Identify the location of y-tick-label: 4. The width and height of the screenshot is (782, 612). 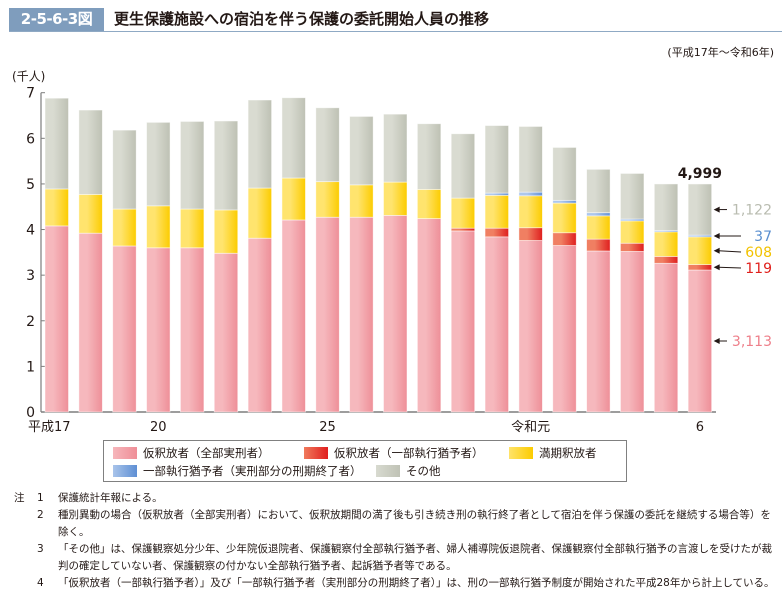
(30, 231).